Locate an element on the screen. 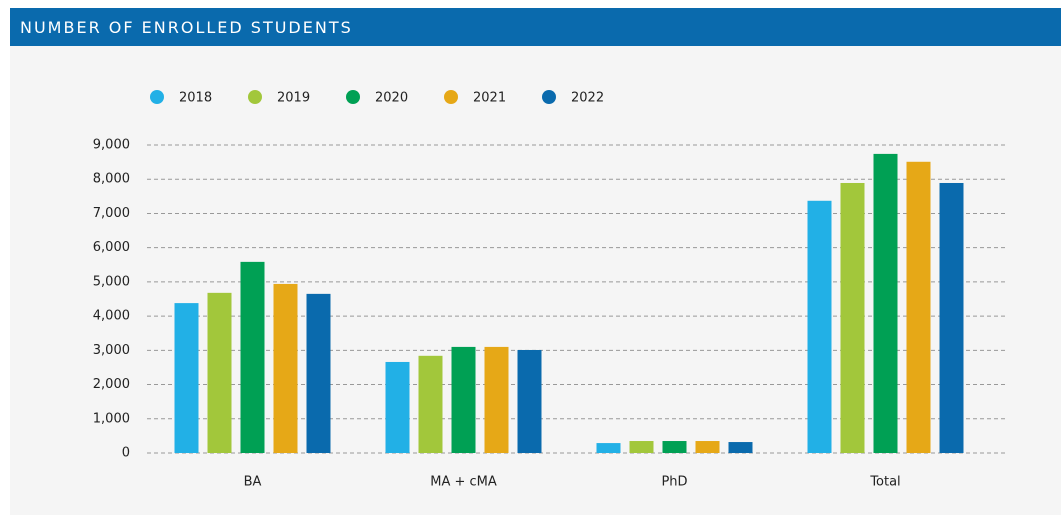 The height and width of the screenshot is (515, 1061). legend-label: 2019 is located at coordinates (293, 98).